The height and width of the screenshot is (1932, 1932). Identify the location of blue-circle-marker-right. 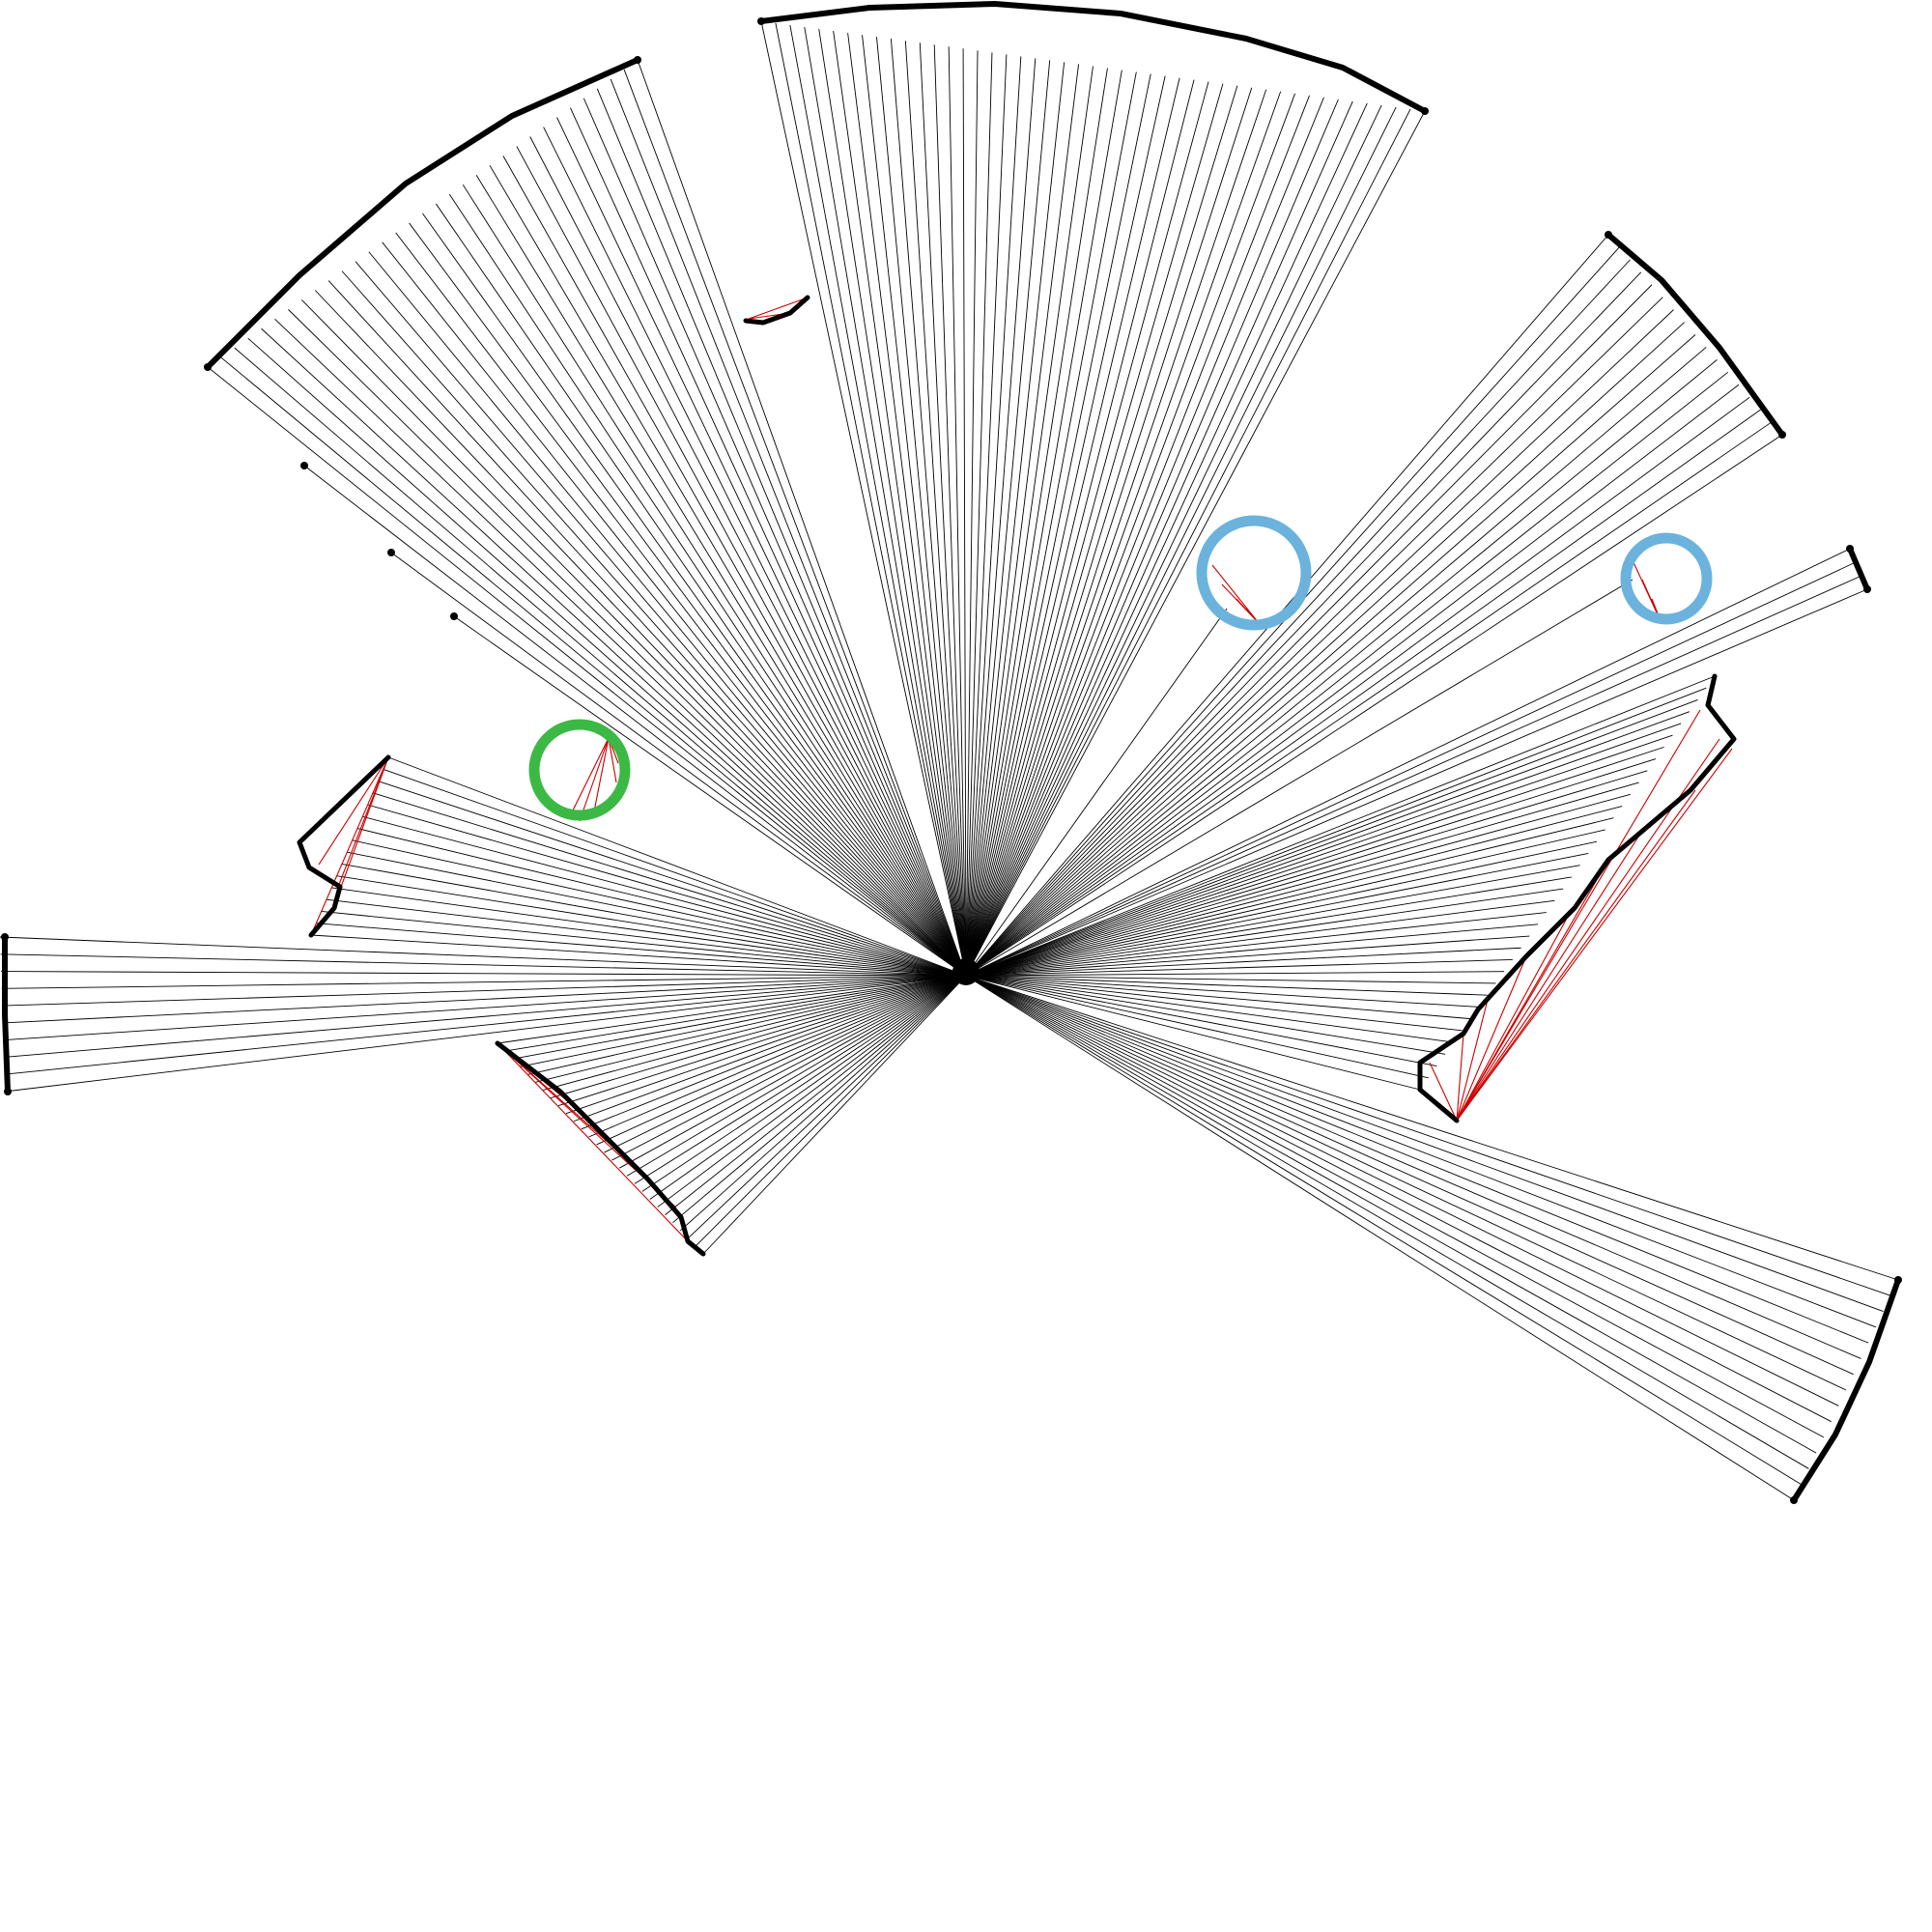
(1666, 578).